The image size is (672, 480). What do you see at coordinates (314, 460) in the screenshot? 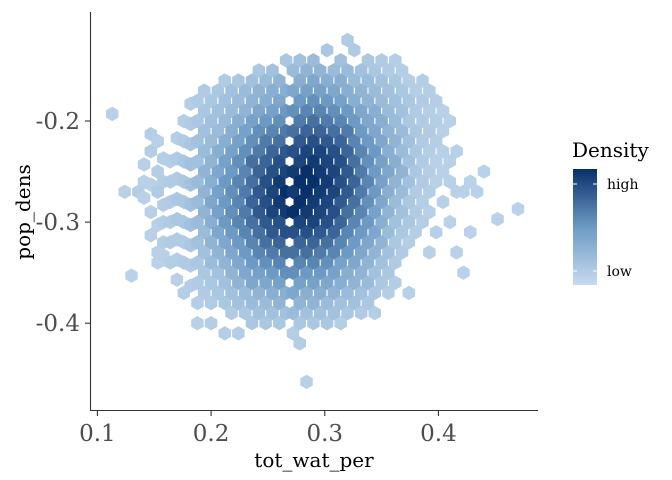
I see `x-axis-title: tot_wat_per` at bounding box center [314, 460].